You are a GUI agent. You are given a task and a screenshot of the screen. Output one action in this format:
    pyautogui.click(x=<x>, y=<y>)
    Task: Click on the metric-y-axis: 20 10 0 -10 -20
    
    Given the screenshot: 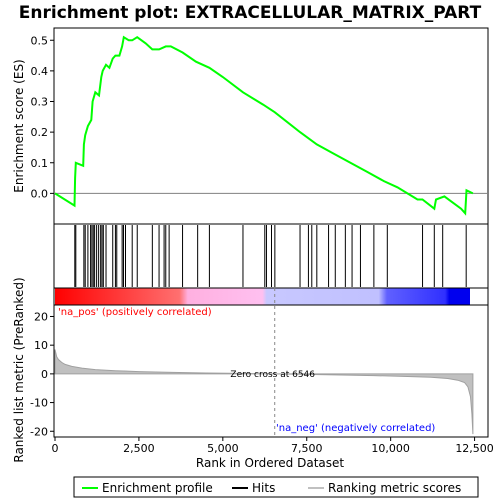 What is the action you would take?
    pyautogui.click(x=42, y=374)
    